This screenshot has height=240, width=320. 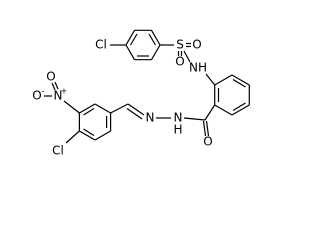 What do you see at coordinates (43, 91) in the screenshot?
I see `charge: -` at bounding box center [43, 91].